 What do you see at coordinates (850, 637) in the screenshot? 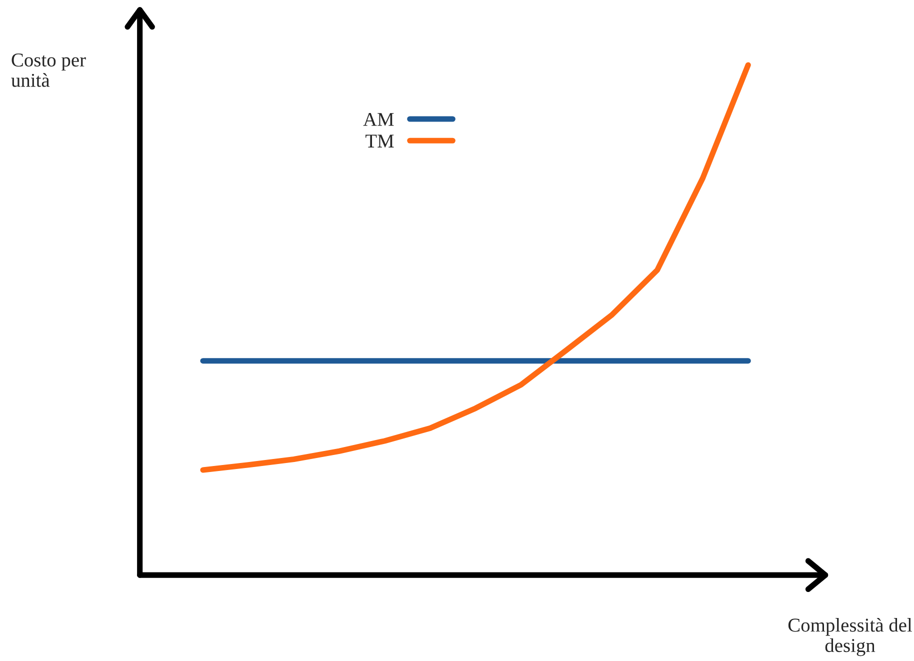
I see `x-axis-title: Complessità del design` at bounding box center [850, 637].